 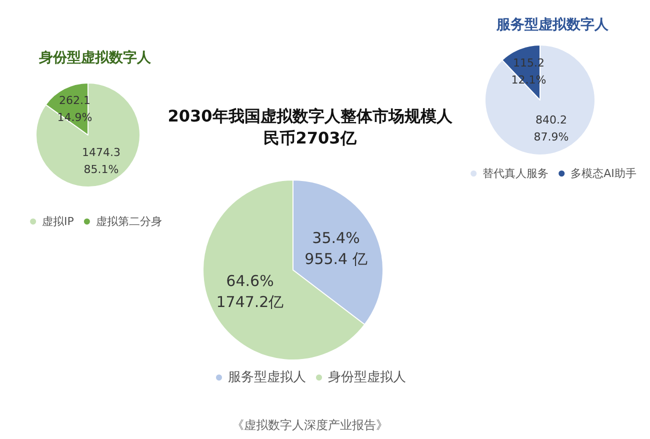 I want to click on legend-label: 服务型虚拟人, so click(x=267, y=377).